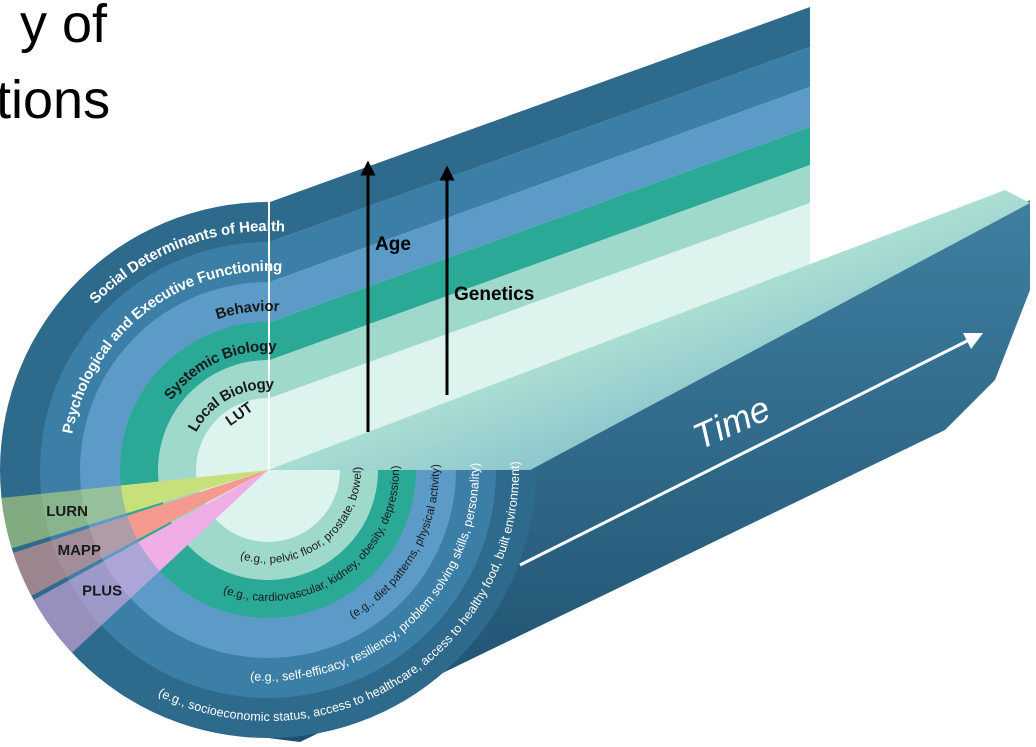 This screenshot has height=747, width=1036. I want to click on title-fragment: tions, so click(55, 100).